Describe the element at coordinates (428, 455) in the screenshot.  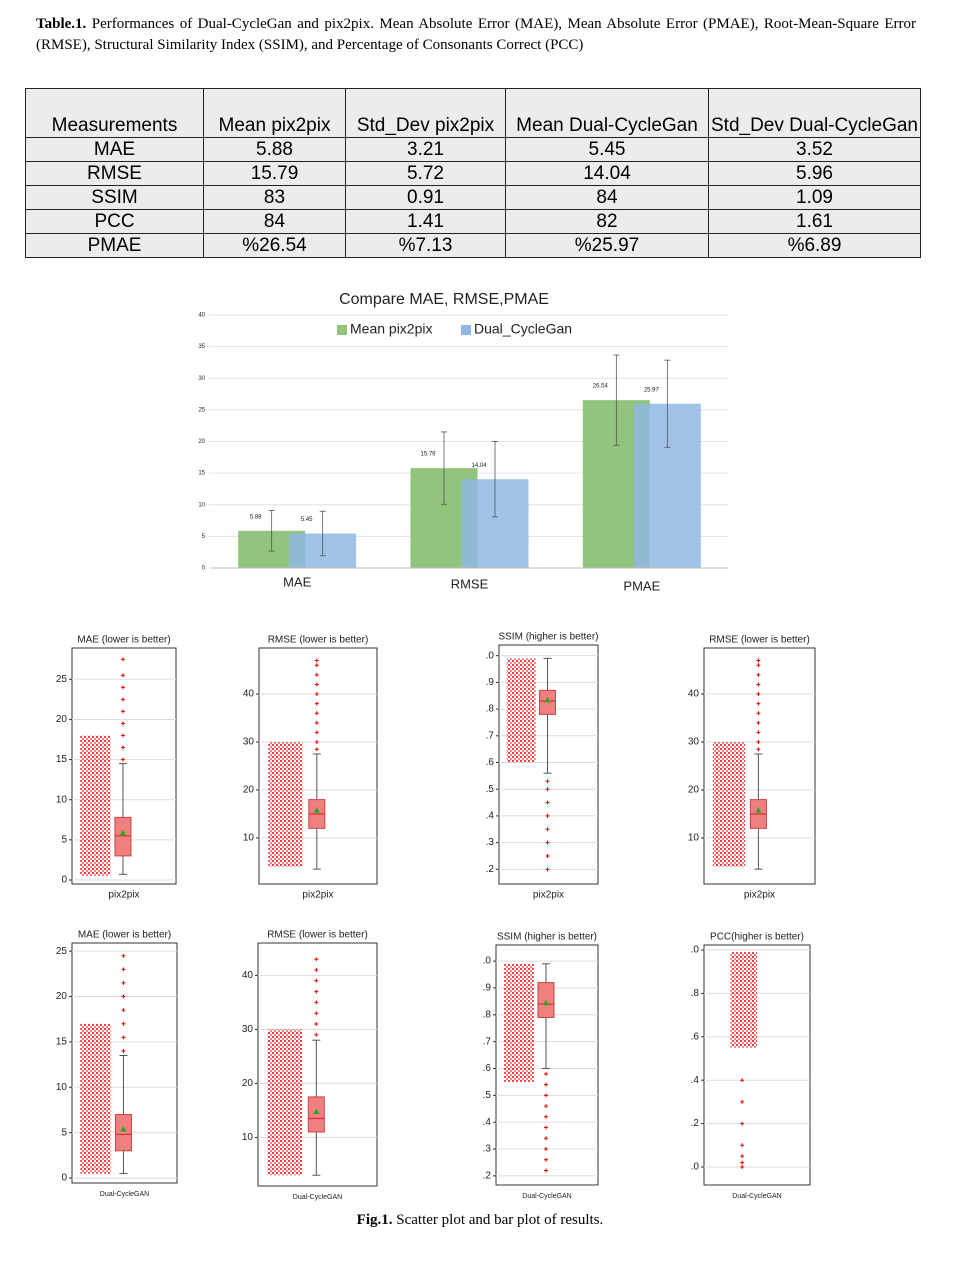
I see `data-label: 15.79` at that location.